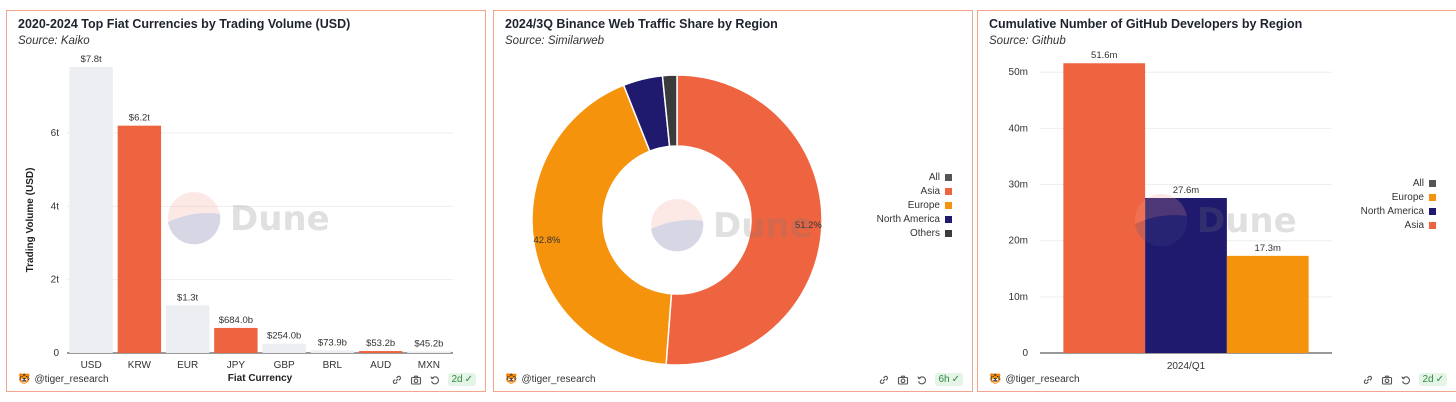  I want to click on y-tick-label: 6t, so click(55, 133).